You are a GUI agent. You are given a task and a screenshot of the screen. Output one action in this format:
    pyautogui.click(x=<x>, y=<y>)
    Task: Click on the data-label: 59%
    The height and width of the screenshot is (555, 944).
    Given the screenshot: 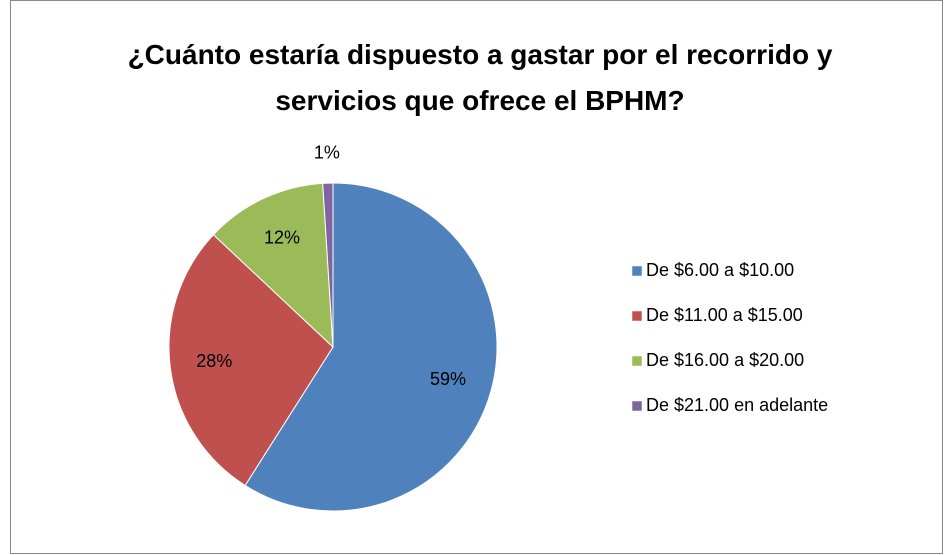 What is the action you would take?
    pyautogui.click(x=448, y=379)
    